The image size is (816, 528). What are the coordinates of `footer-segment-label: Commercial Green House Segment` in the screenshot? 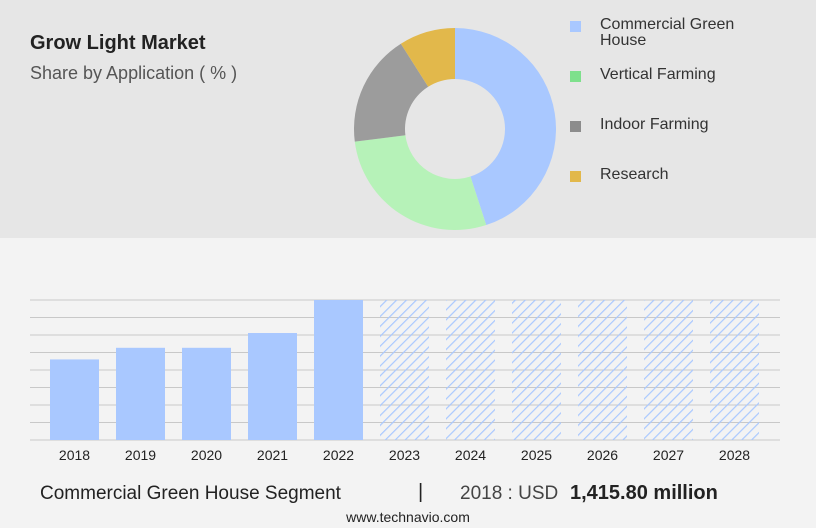 It's located at (190, 493).